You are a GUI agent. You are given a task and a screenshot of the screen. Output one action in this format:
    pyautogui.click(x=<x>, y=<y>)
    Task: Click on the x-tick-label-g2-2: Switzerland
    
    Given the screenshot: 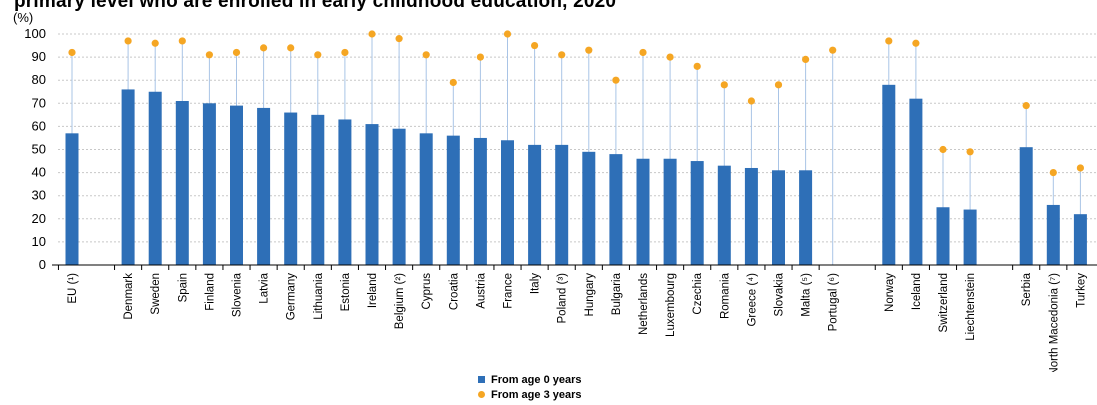 What is the action you would take?
    pyautogui.click(x=944, y=302)
    